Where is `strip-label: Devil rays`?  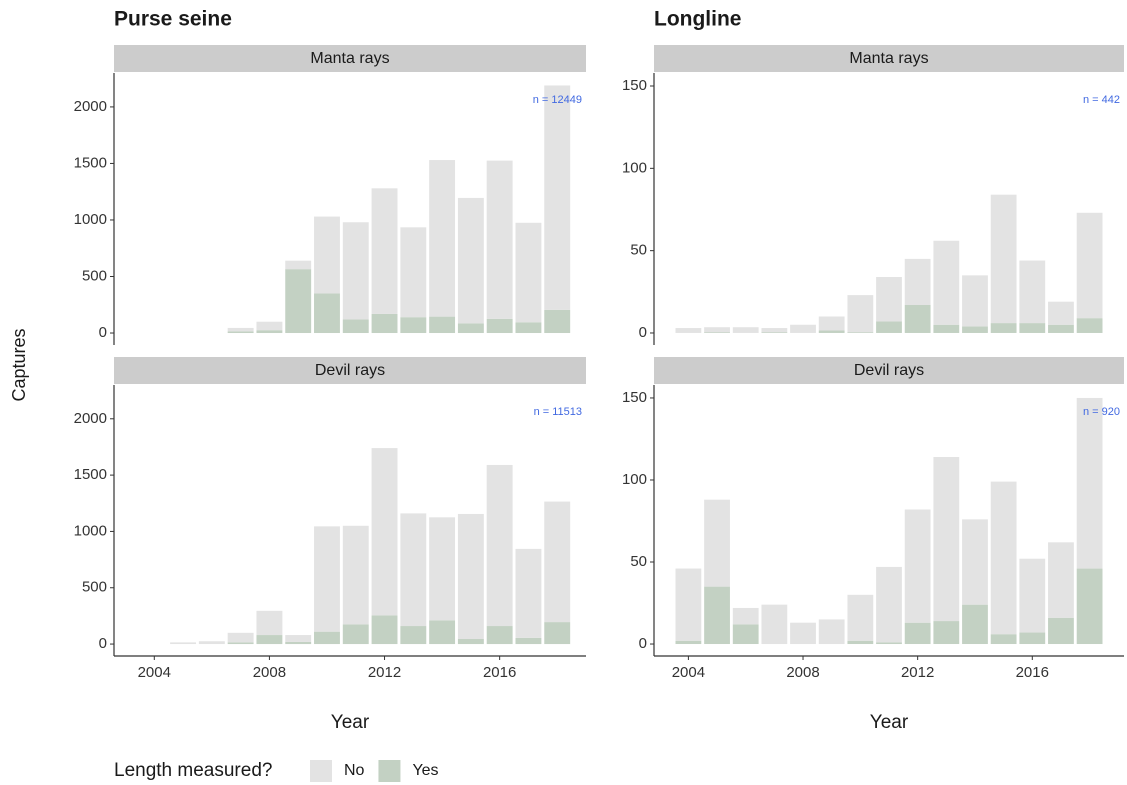 strip-label: Devil rays is located at coordinates (350, 370).